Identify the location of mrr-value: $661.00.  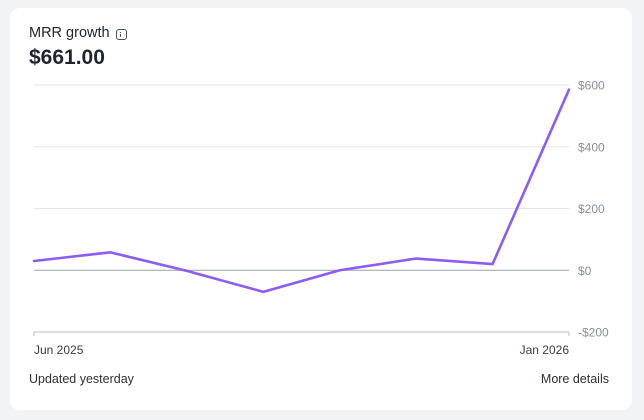
(67, 57).